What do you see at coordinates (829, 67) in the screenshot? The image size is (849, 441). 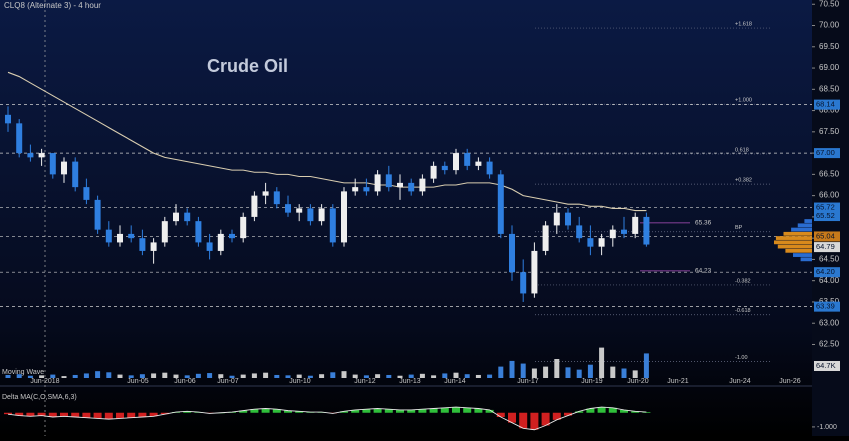 I see `y-tick-label: 69.00` at bounding box center [829, 67].